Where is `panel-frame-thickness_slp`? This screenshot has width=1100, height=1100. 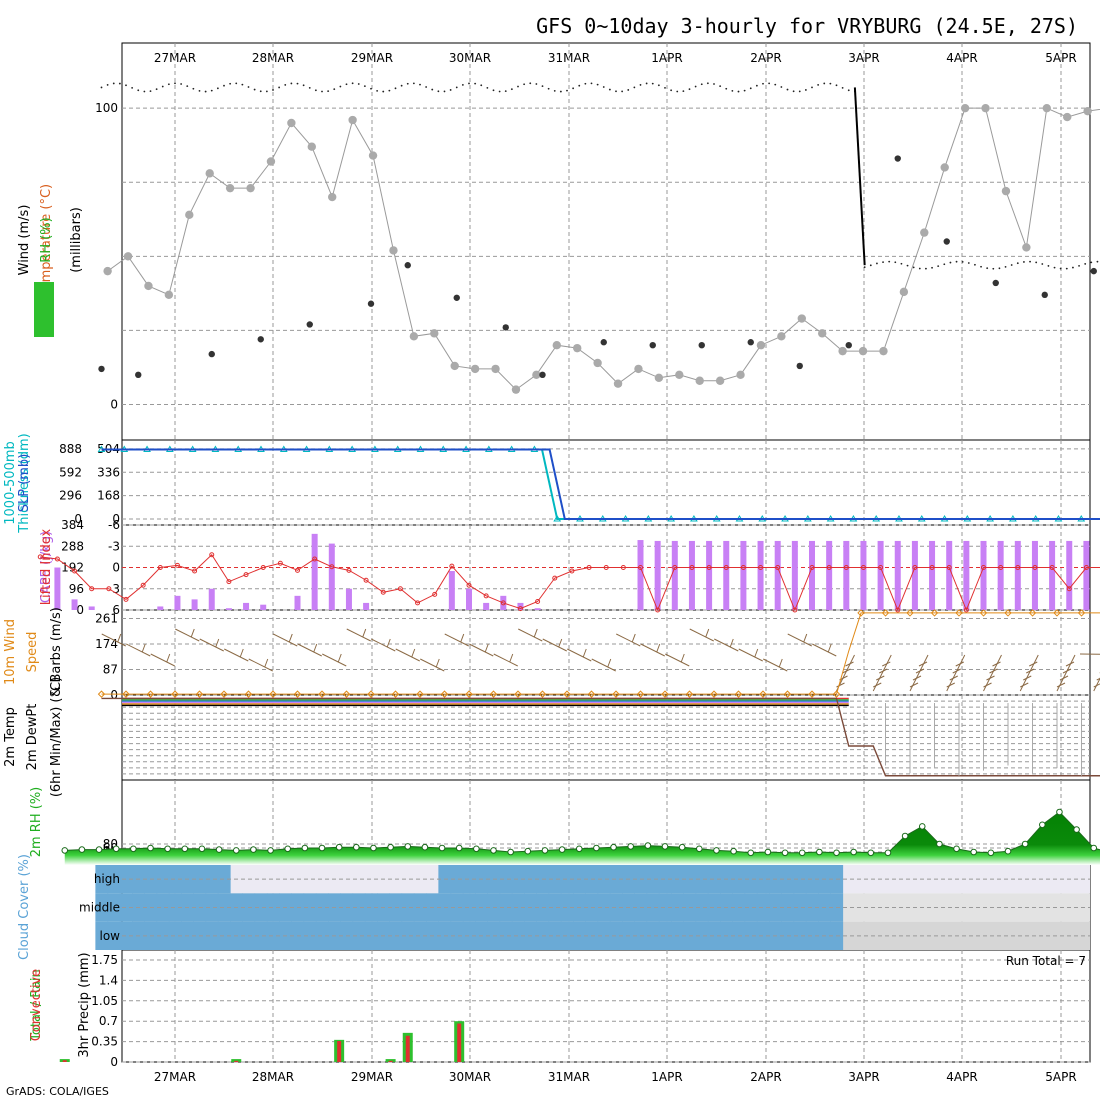
panel-frame-thickness_slp is located at coordinates (606, 482).